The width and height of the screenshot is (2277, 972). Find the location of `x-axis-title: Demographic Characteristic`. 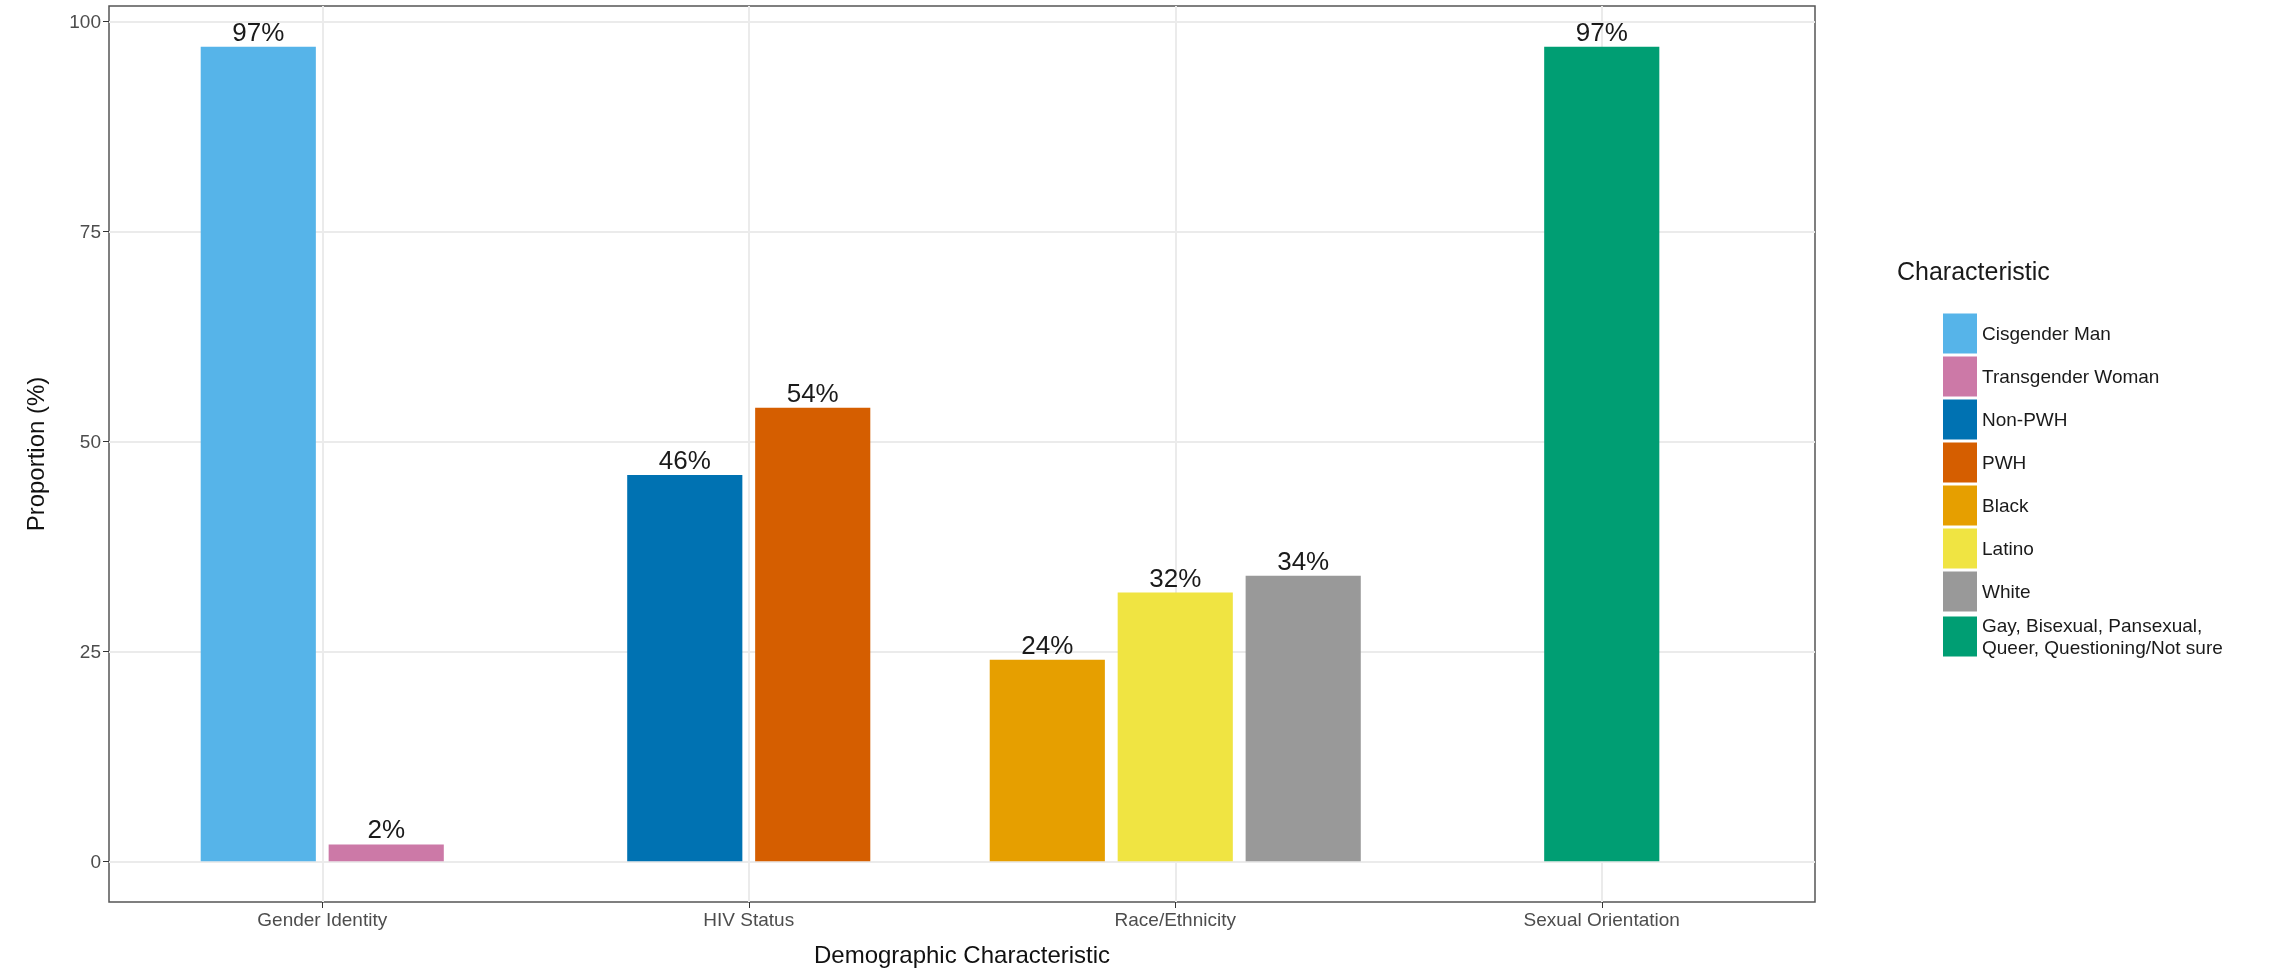

x-axis-title: Demographic Characteristic is located at coordinates (962, 954).